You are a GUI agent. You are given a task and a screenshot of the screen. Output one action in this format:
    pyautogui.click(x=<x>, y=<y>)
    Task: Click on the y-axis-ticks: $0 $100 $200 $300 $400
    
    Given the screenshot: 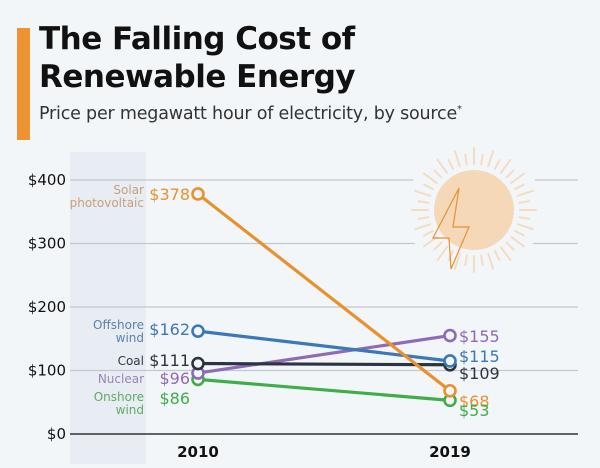 What is the action you would take?
    pyautogui.click(x=47, y=307)
    